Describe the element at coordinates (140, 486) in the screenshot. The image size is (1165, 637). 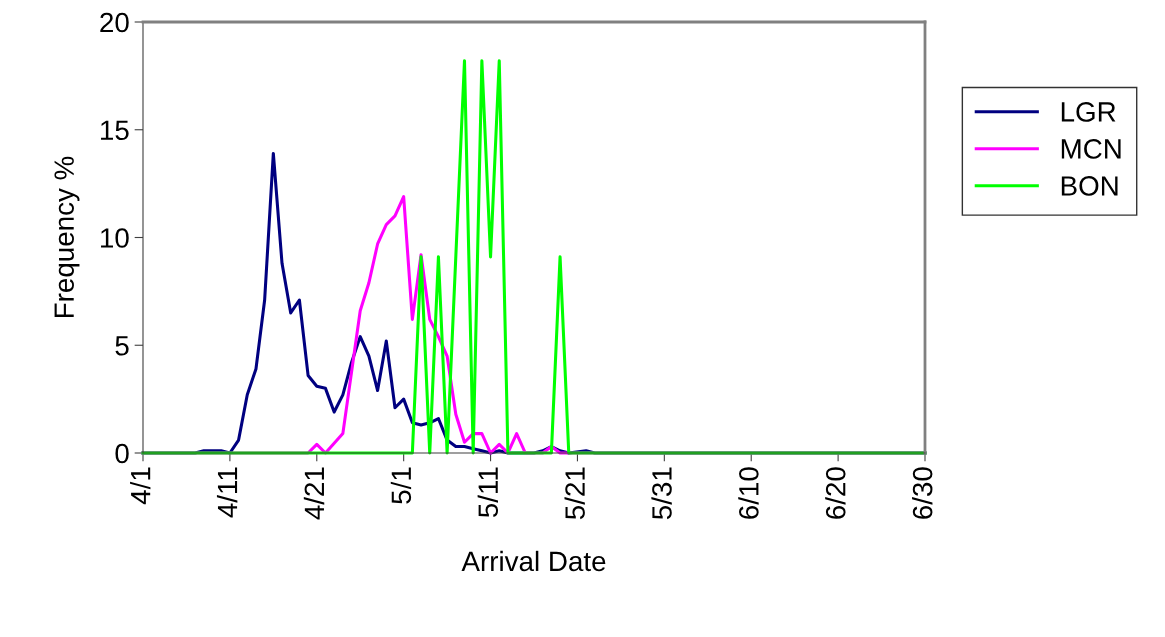
I see `x-tick-label: 4/1` at that location.